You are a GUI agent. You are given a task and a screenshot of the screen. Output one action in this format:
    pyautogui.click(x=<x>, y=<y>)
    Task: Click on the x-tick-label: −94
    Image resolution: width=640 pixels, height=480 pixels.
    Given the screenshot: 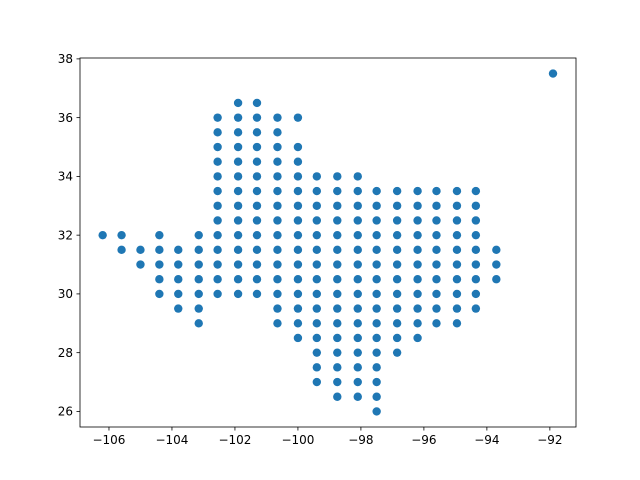 What is the action you would take?
    pyautogui.click(x=486, y=440)
    